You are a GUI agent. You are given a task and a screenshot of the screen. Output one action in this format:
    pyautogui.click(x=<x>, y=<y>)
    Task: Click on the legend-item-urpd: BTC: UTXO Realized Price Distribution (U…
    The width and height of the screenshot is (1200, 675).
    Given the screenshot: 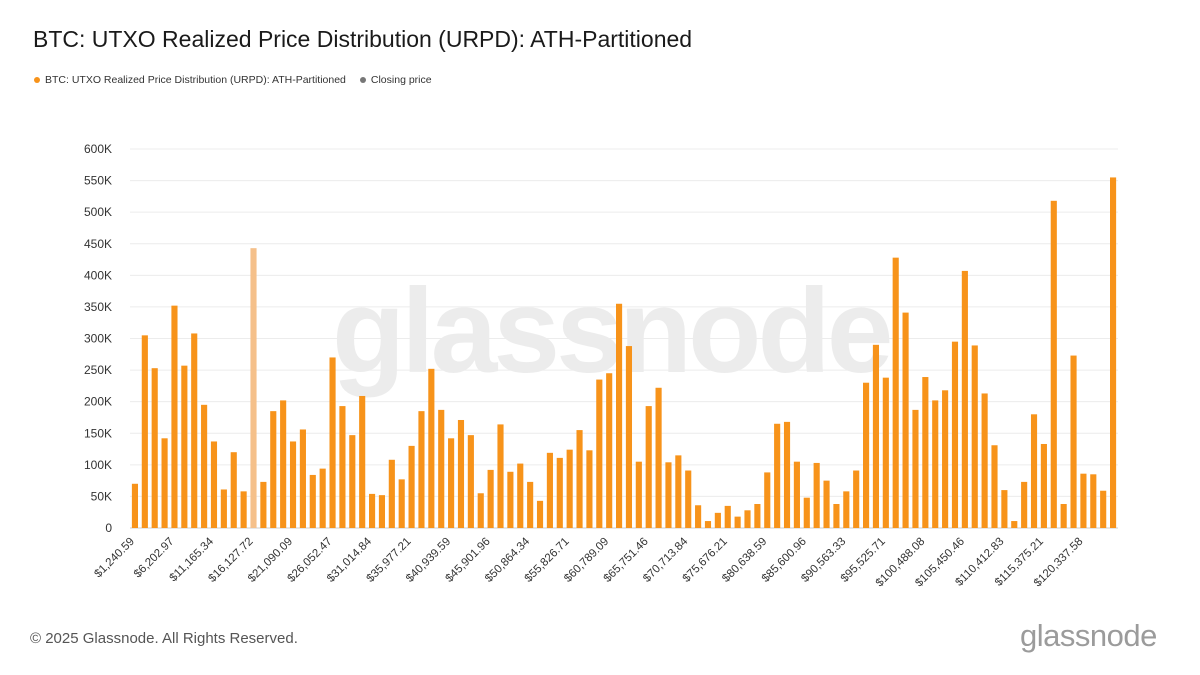 What is the action you would take?
    pyautogui.click(x=190, y=80)
    